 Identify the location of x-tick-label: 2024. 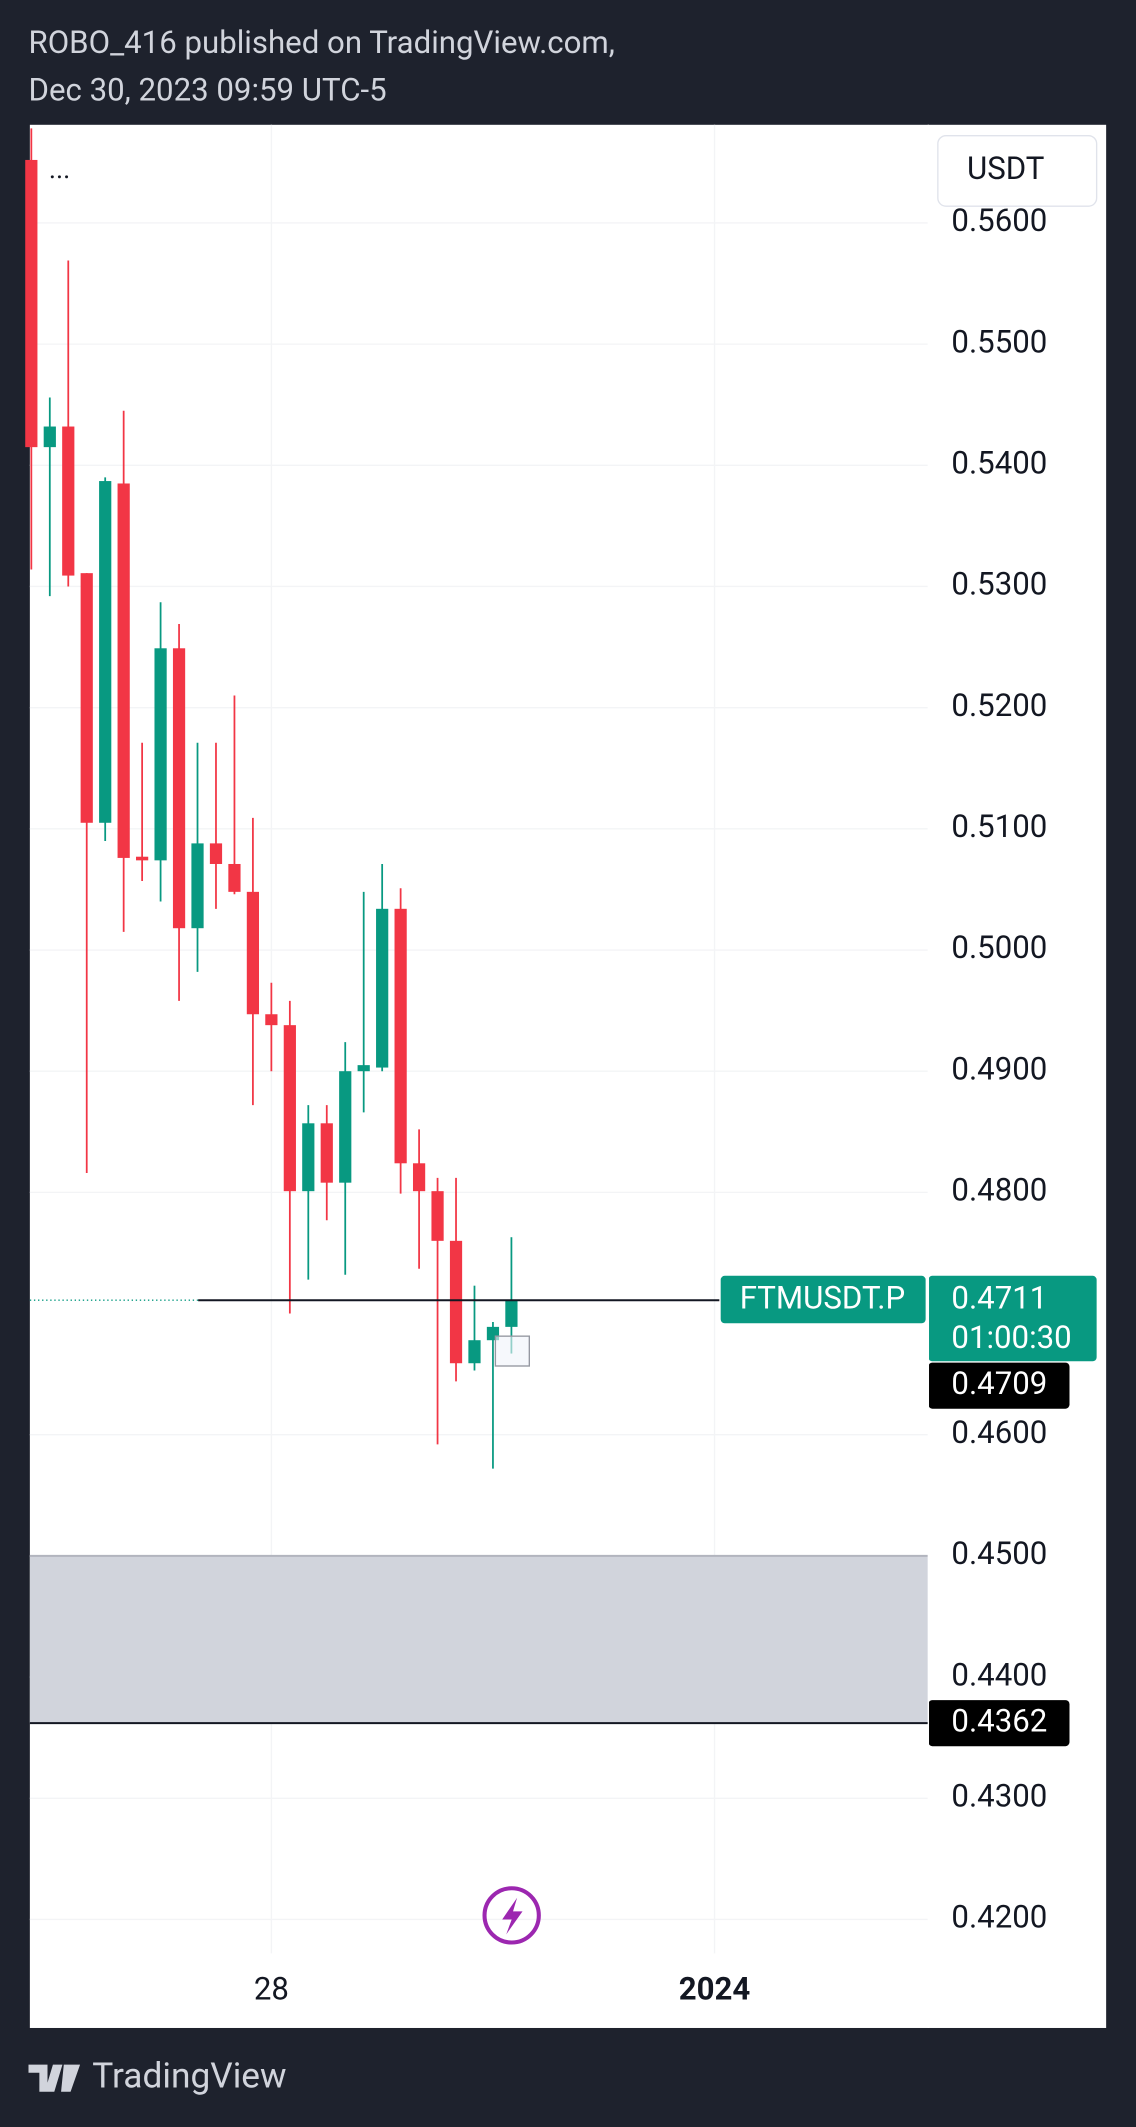
(715, 1989).